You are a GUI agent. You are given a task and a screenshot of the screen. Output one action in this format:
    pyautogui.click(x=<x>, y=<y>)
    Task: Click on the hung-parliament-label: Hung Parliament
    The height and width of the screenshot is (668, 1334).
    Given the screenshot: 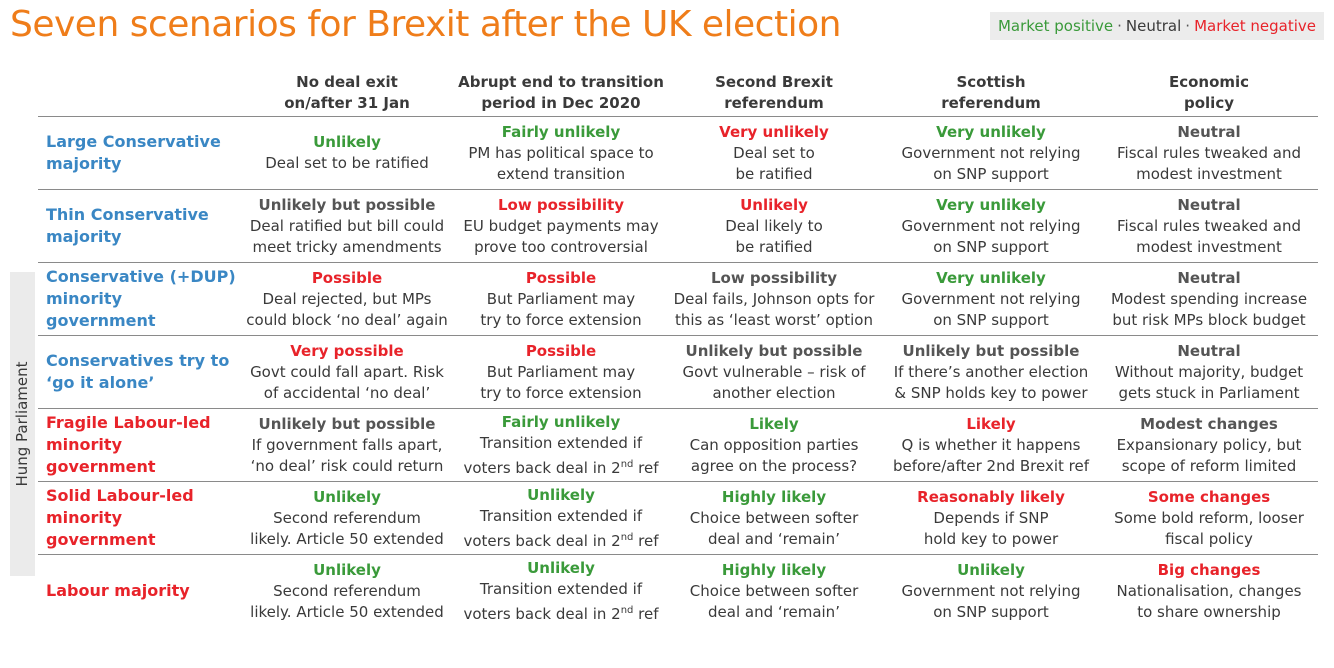 What is the action you would take?
    pyautogui.click(x=22, y=424)
    